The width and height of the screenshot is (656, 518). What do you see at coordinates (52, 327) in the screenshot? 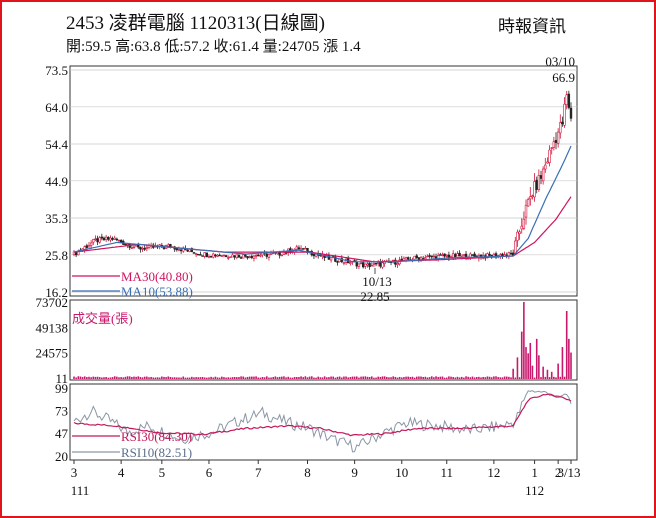
I see `volume-tick-label: 49138` at bounding box center [52, 327].